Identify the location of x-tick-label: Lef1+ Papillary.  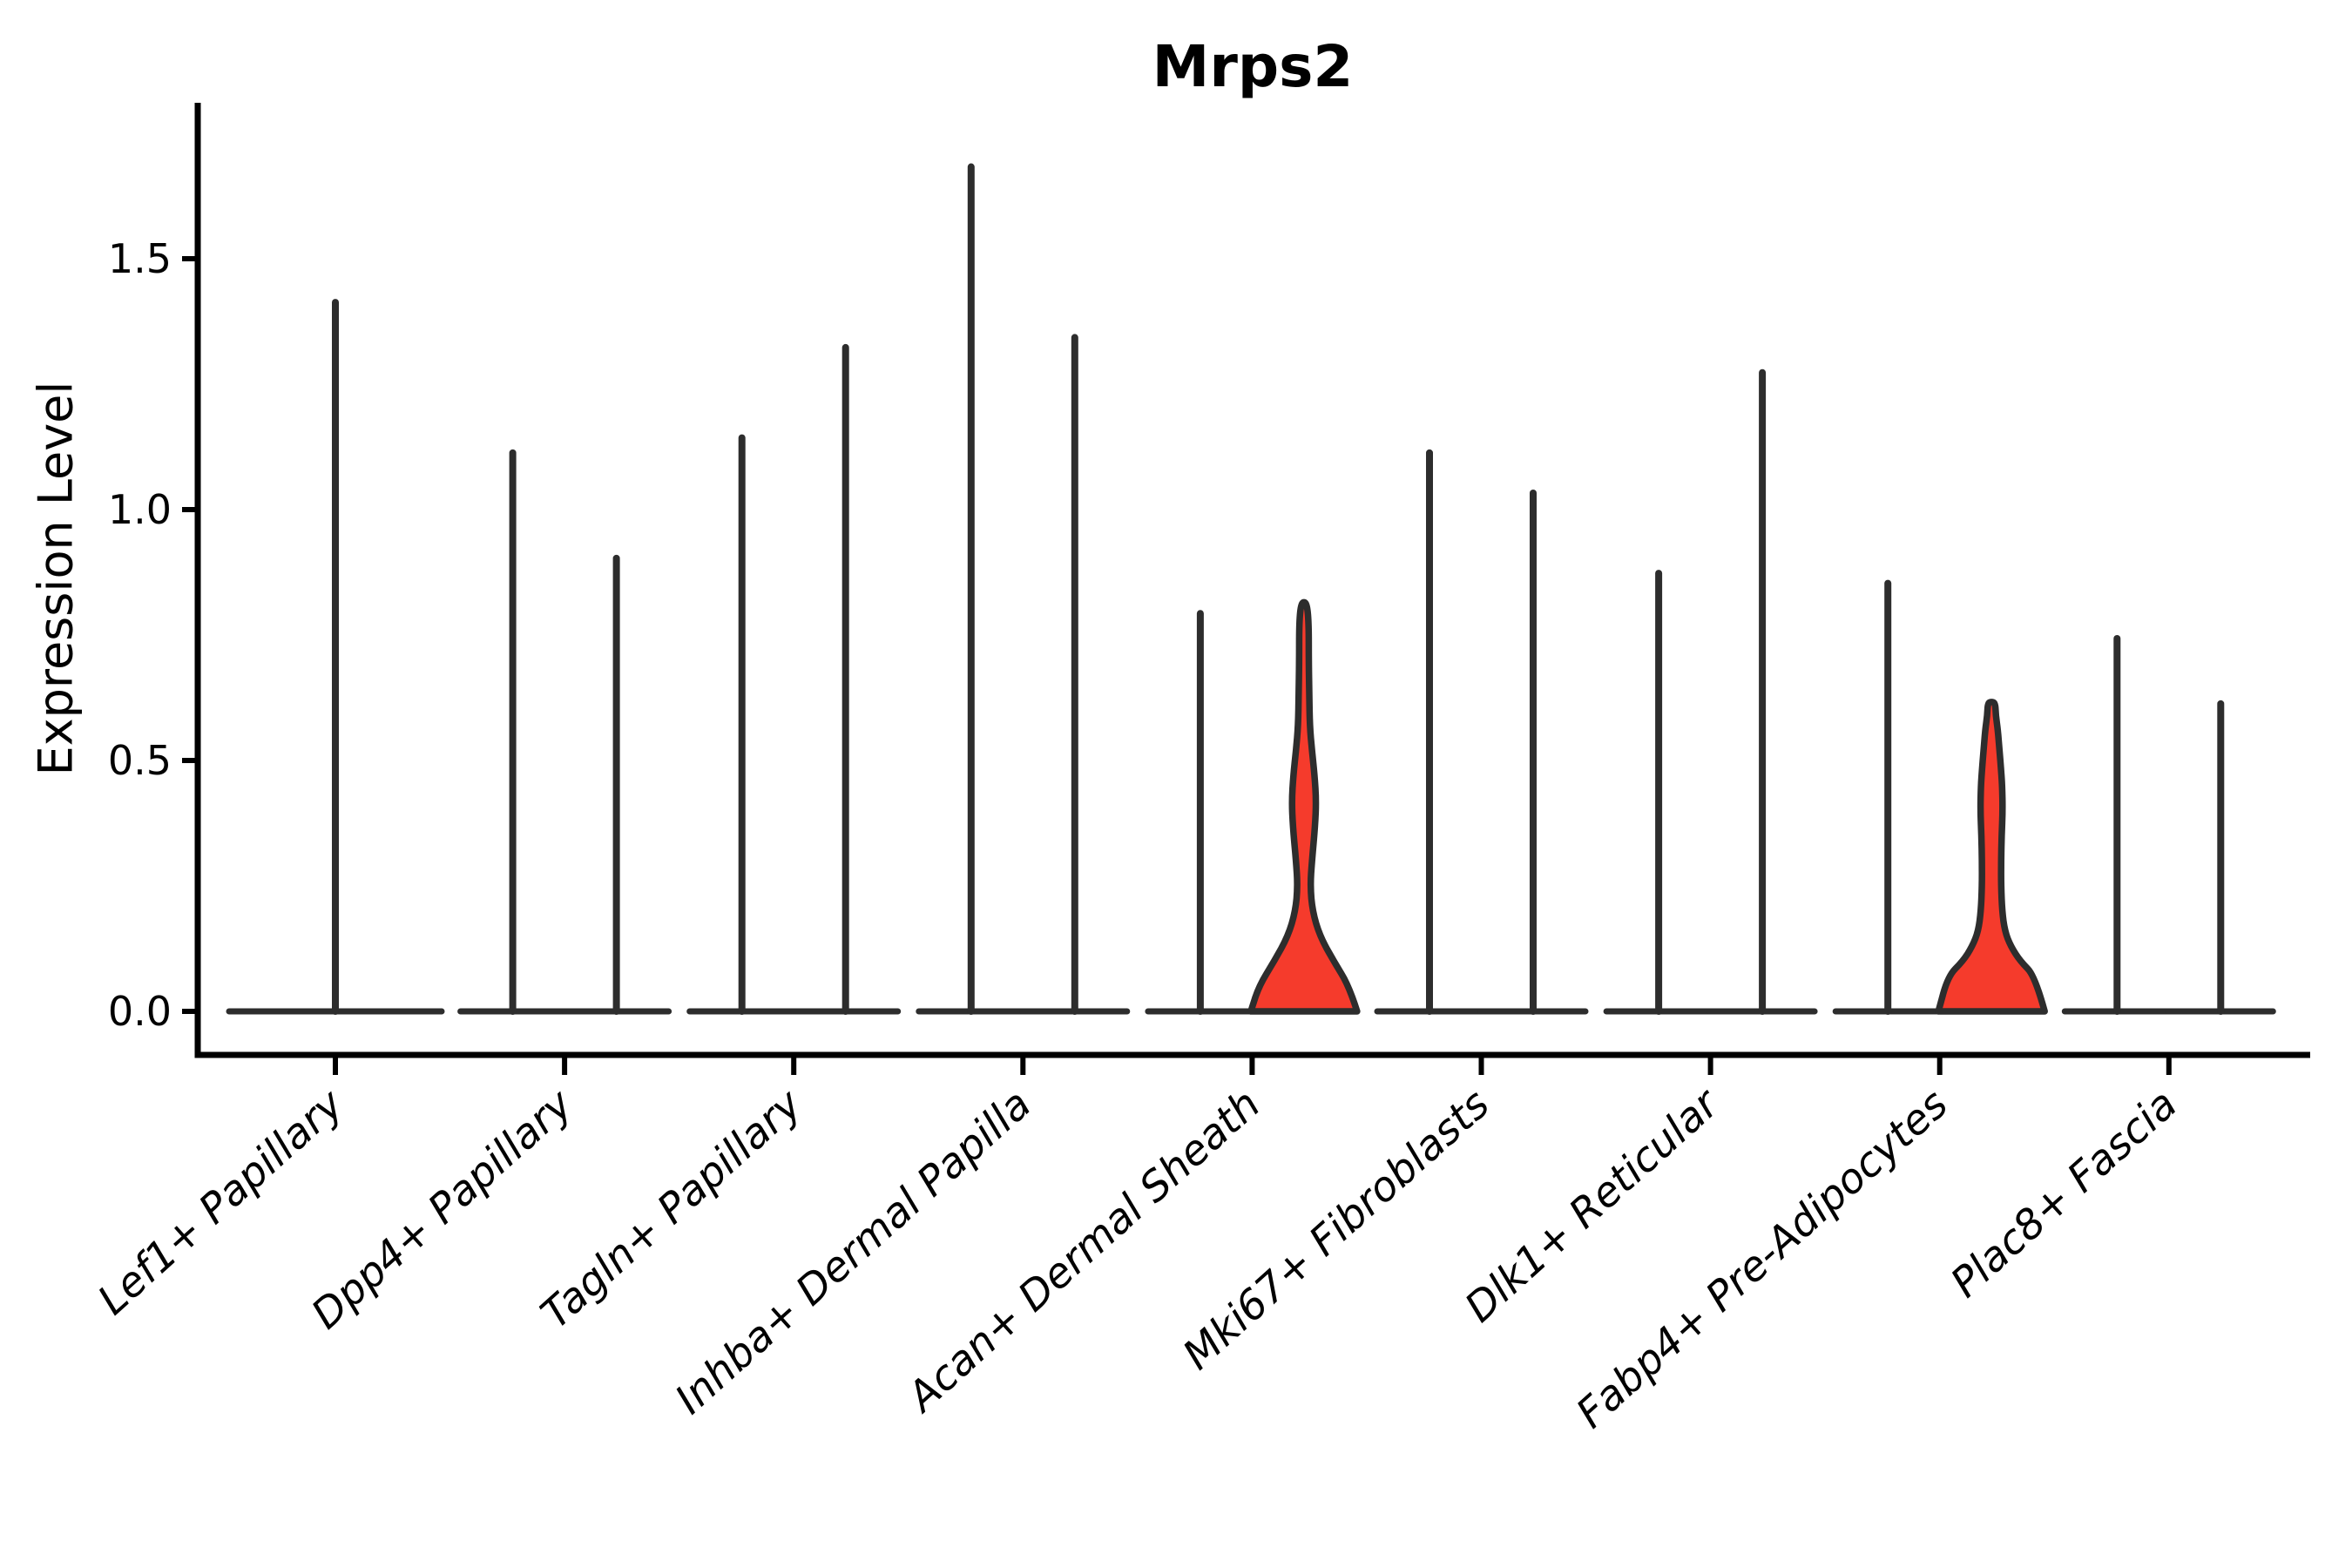
(221, 1201).